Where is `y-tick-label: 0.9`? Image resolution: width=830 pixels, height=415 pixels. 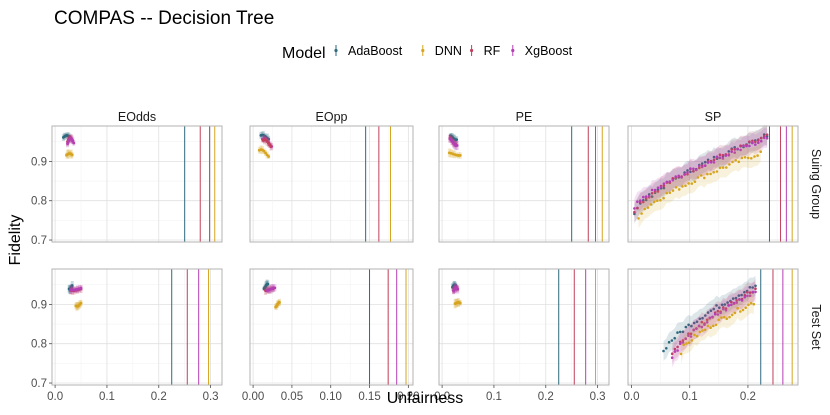 y-tick-label: 0.9 is located at coordinates (39, 305).